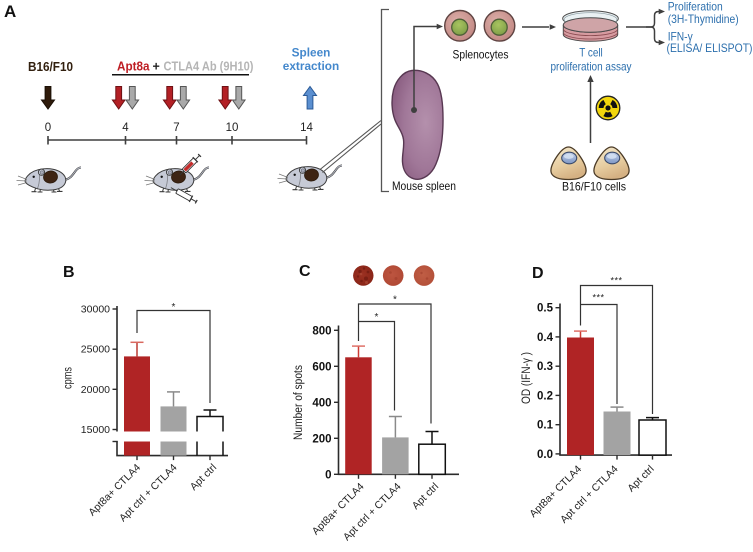  I want to click on svg-text: 30000, so click(95, 310).